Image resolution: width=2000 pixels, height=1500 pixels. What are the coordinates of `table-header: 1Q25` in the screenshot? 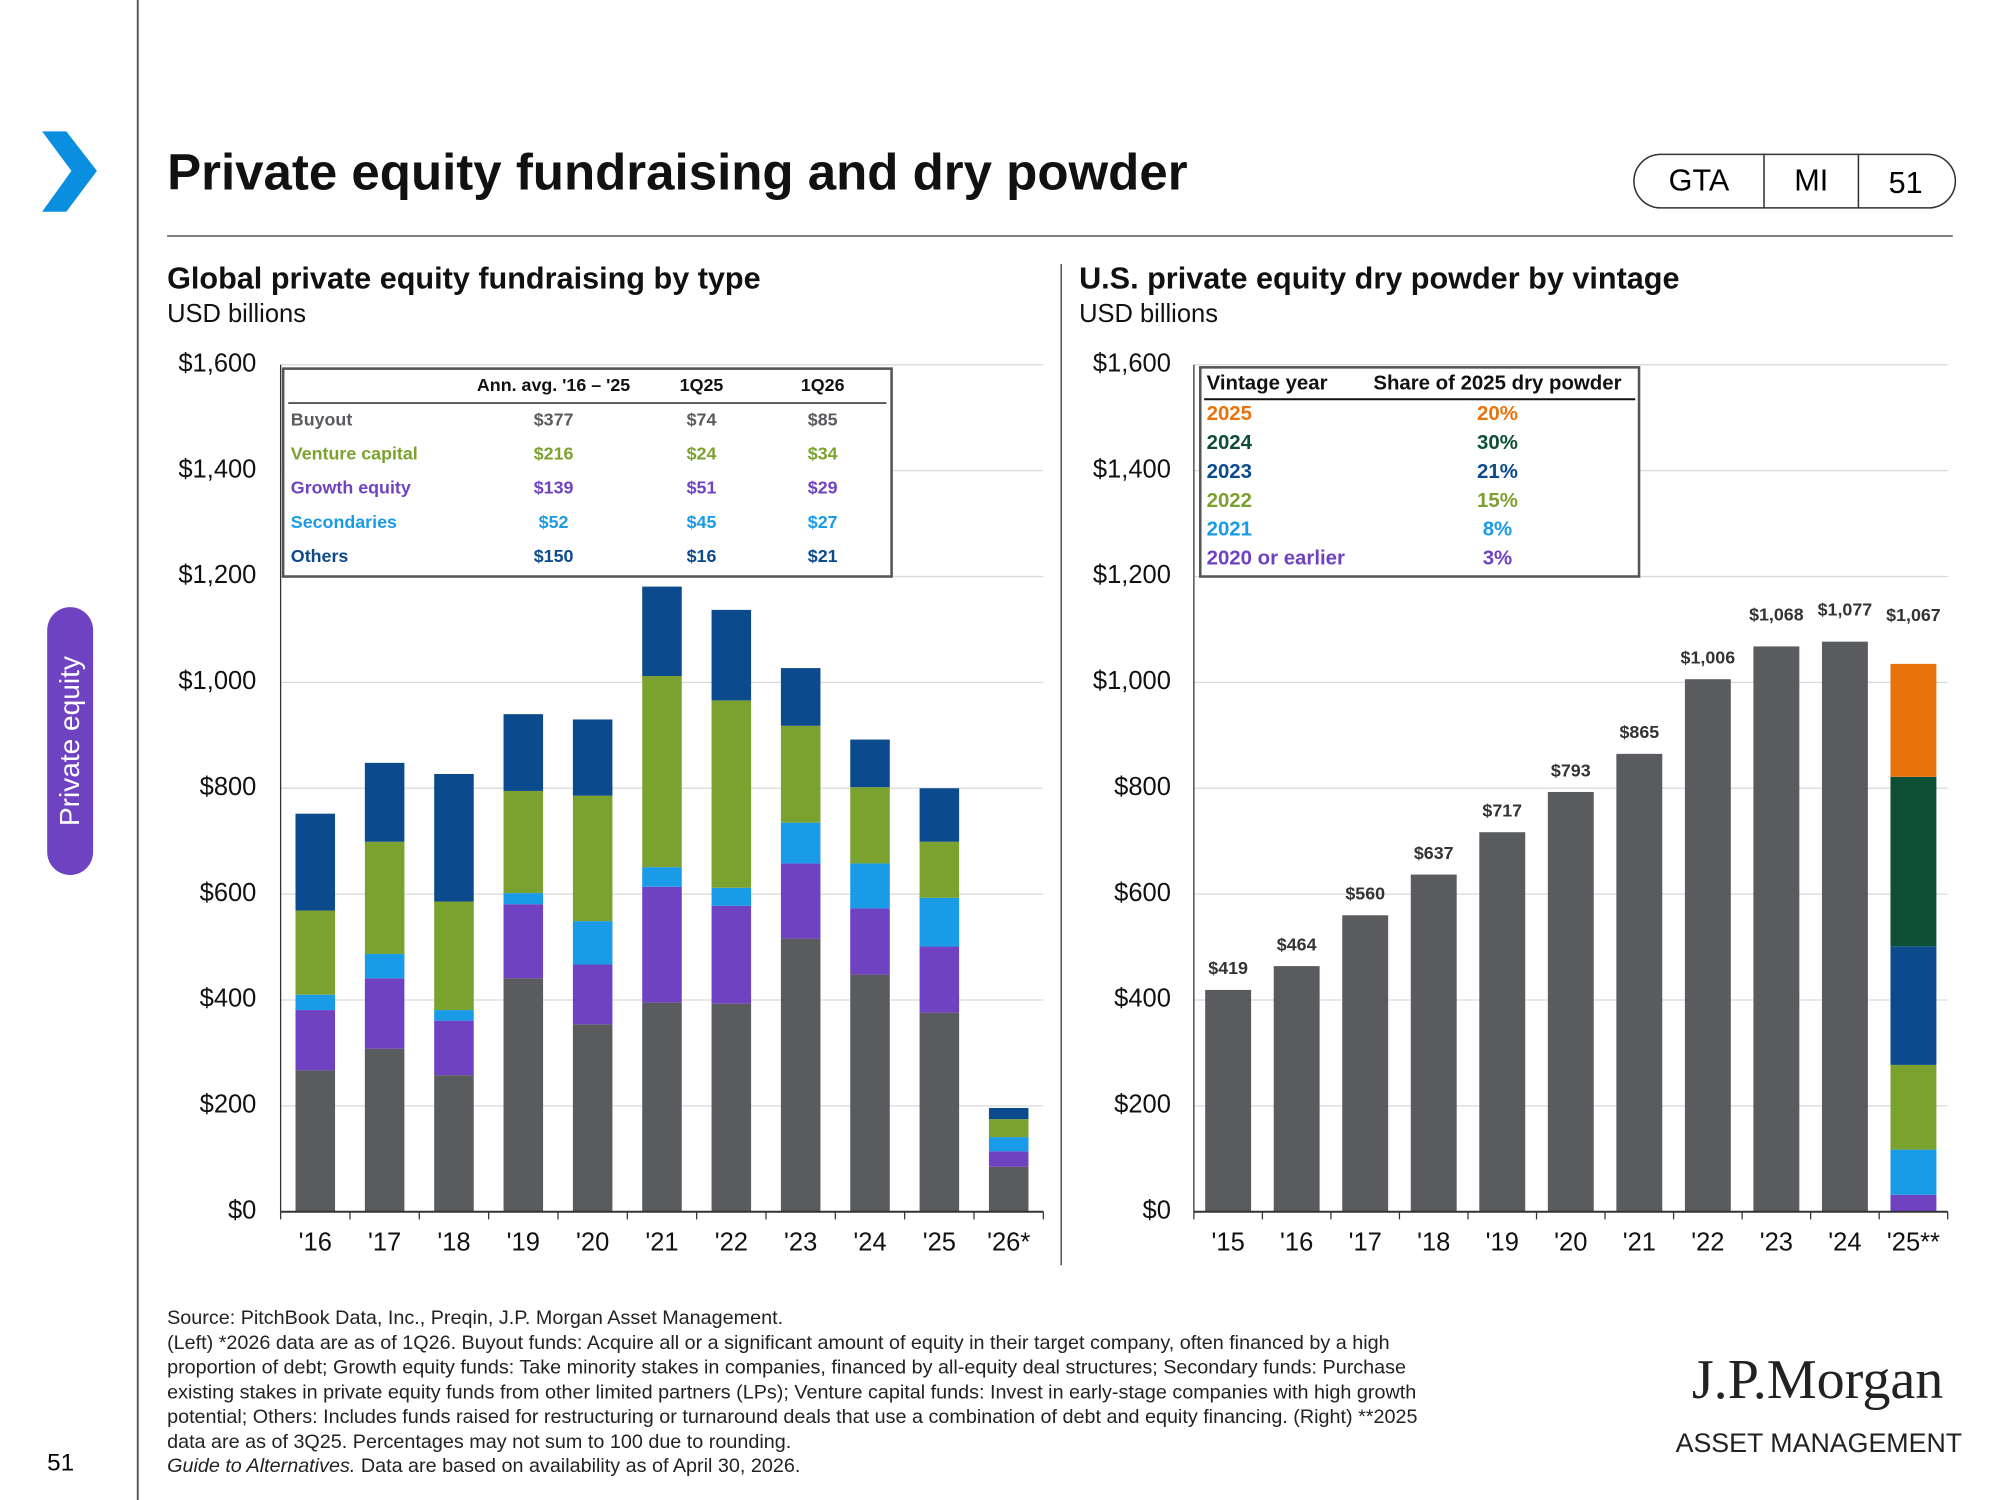 It's located at (702, 385).